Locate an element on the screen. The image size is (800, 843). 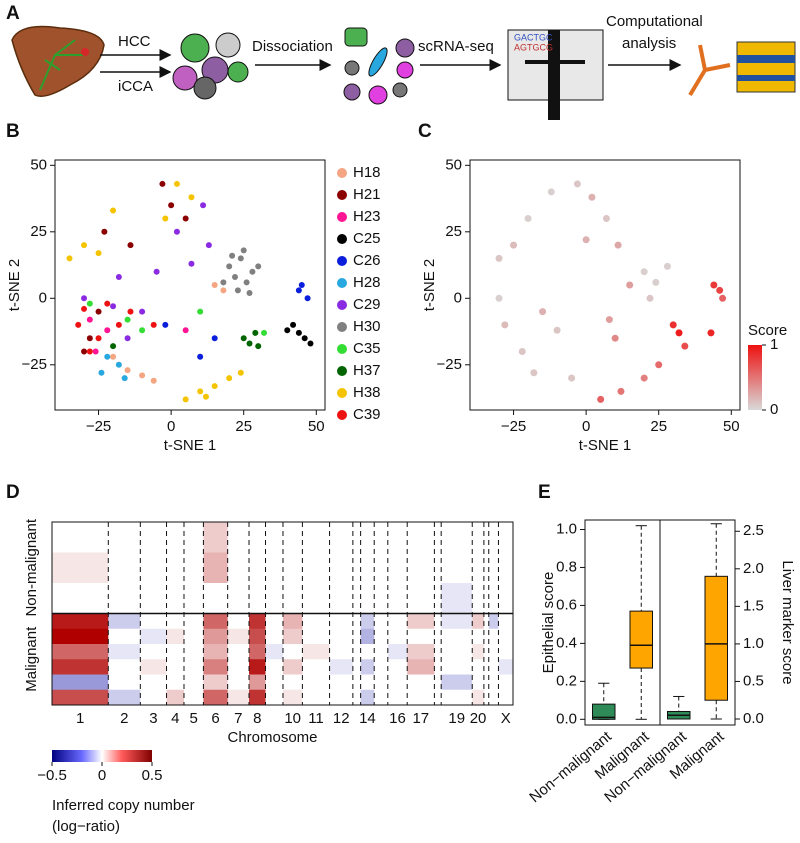
x-tick-label: 25 is located at coordinates (658, 426).